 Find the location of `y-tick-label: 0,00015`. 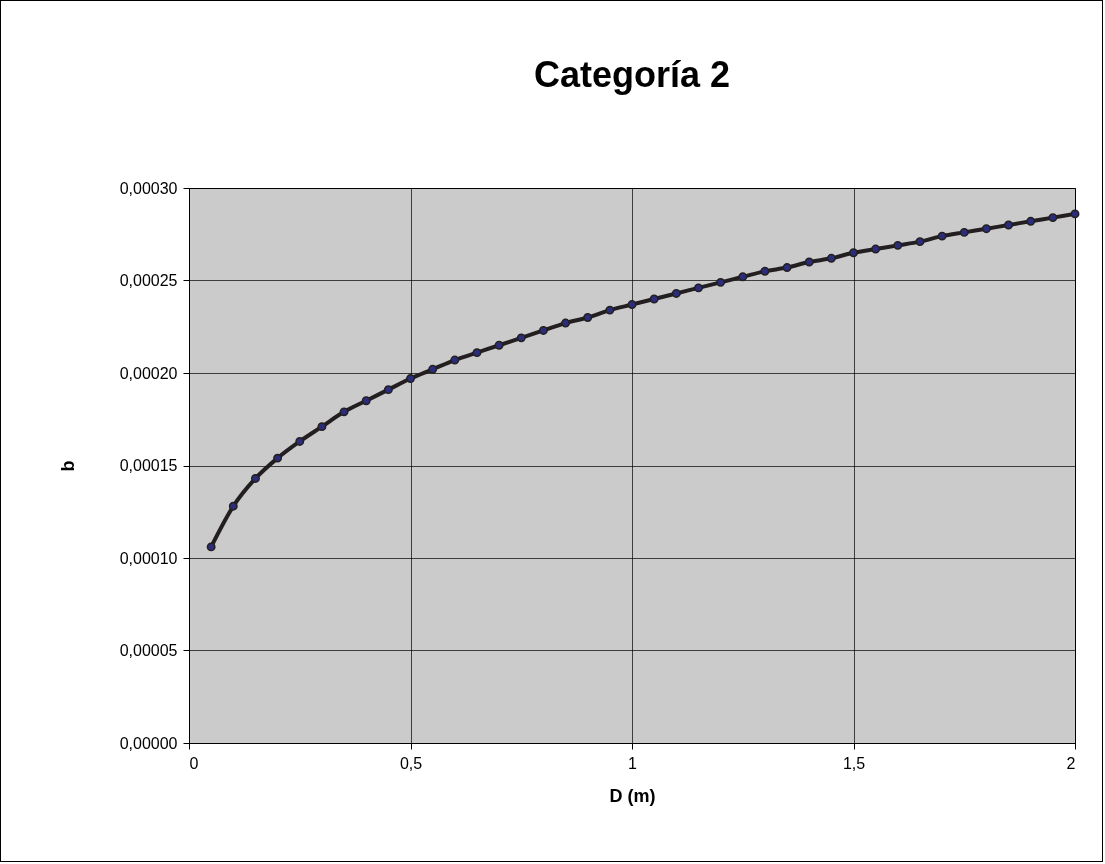

y-tick-label: 0,00015 is located at coordinates (148, 465).